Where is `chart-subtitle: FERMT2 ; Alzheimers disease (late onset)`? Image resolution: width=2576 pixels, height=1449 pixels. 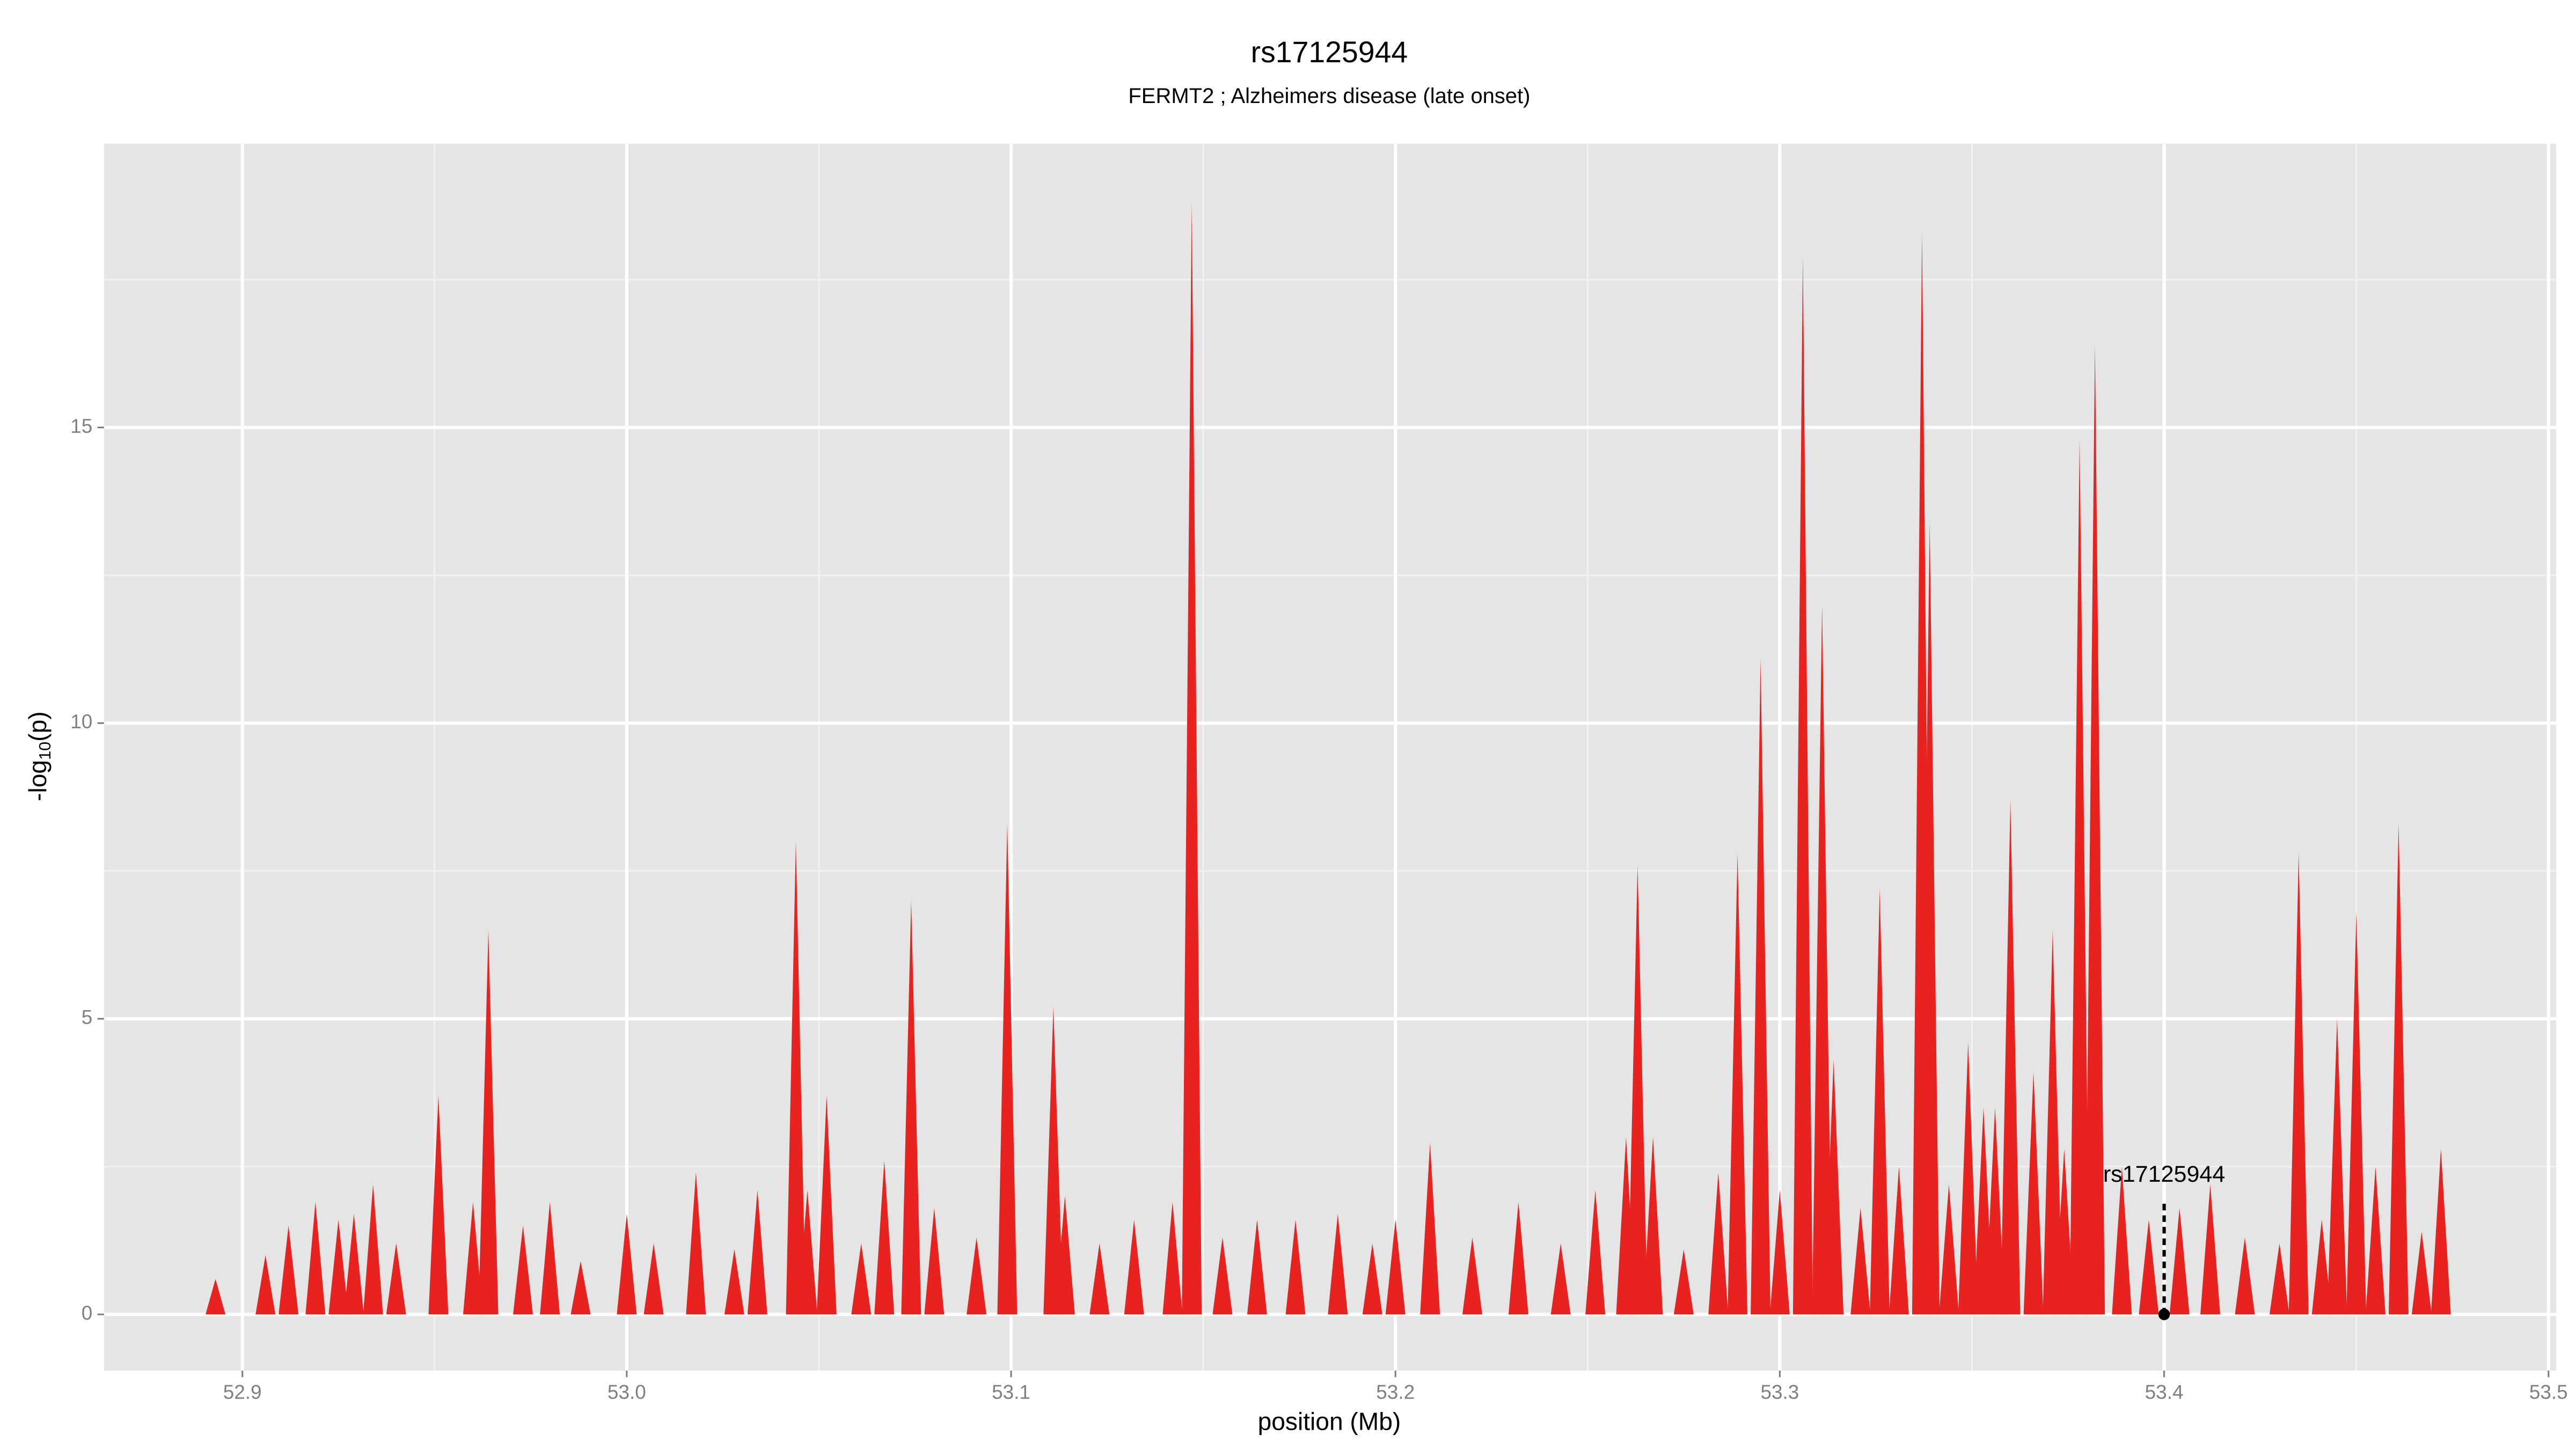 chart-subtitle: FERMT2 ; Alzheimers disease (late onset) is located at coordinates (1329, 96).